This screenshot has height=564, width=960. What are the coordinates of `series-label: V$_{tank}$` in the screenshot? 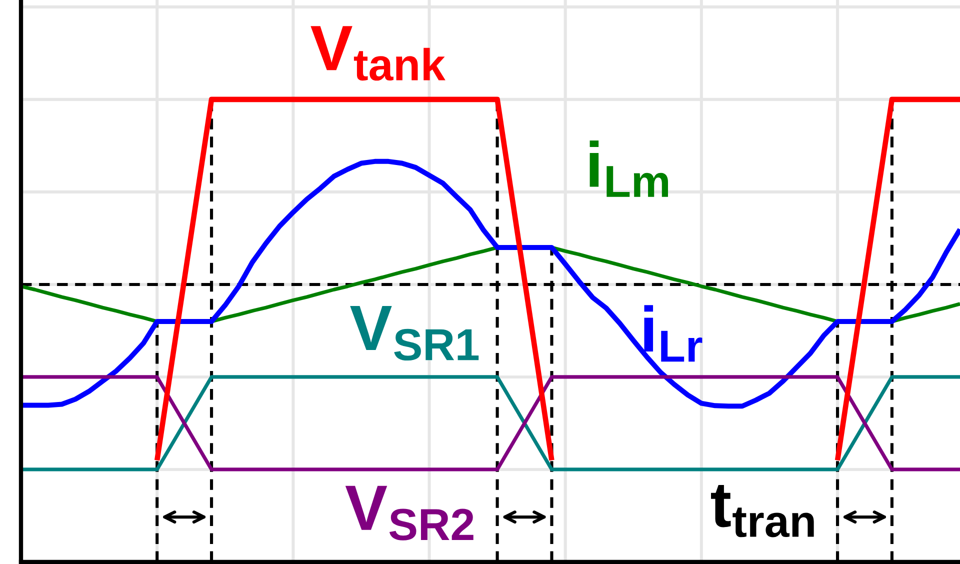 It's located at (378, 53).